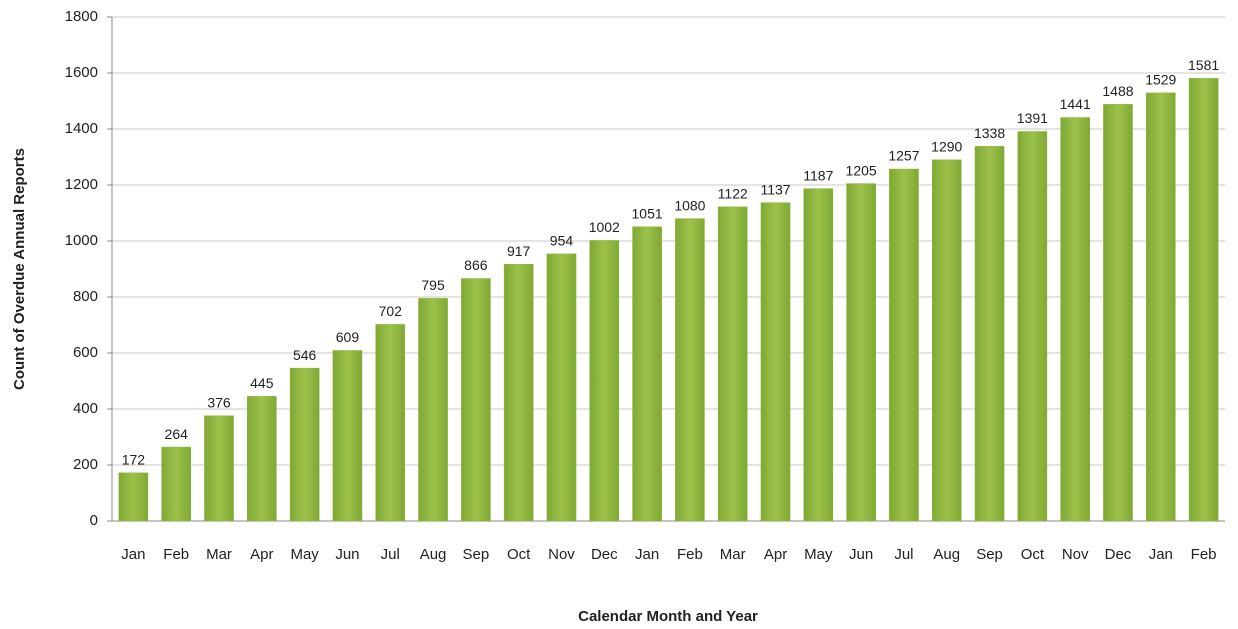  What do you see at coordinates (668, 616) in the screenshot?
I see `x-axis-label: Calendar Month and Year` at bounding box center [668, 616].